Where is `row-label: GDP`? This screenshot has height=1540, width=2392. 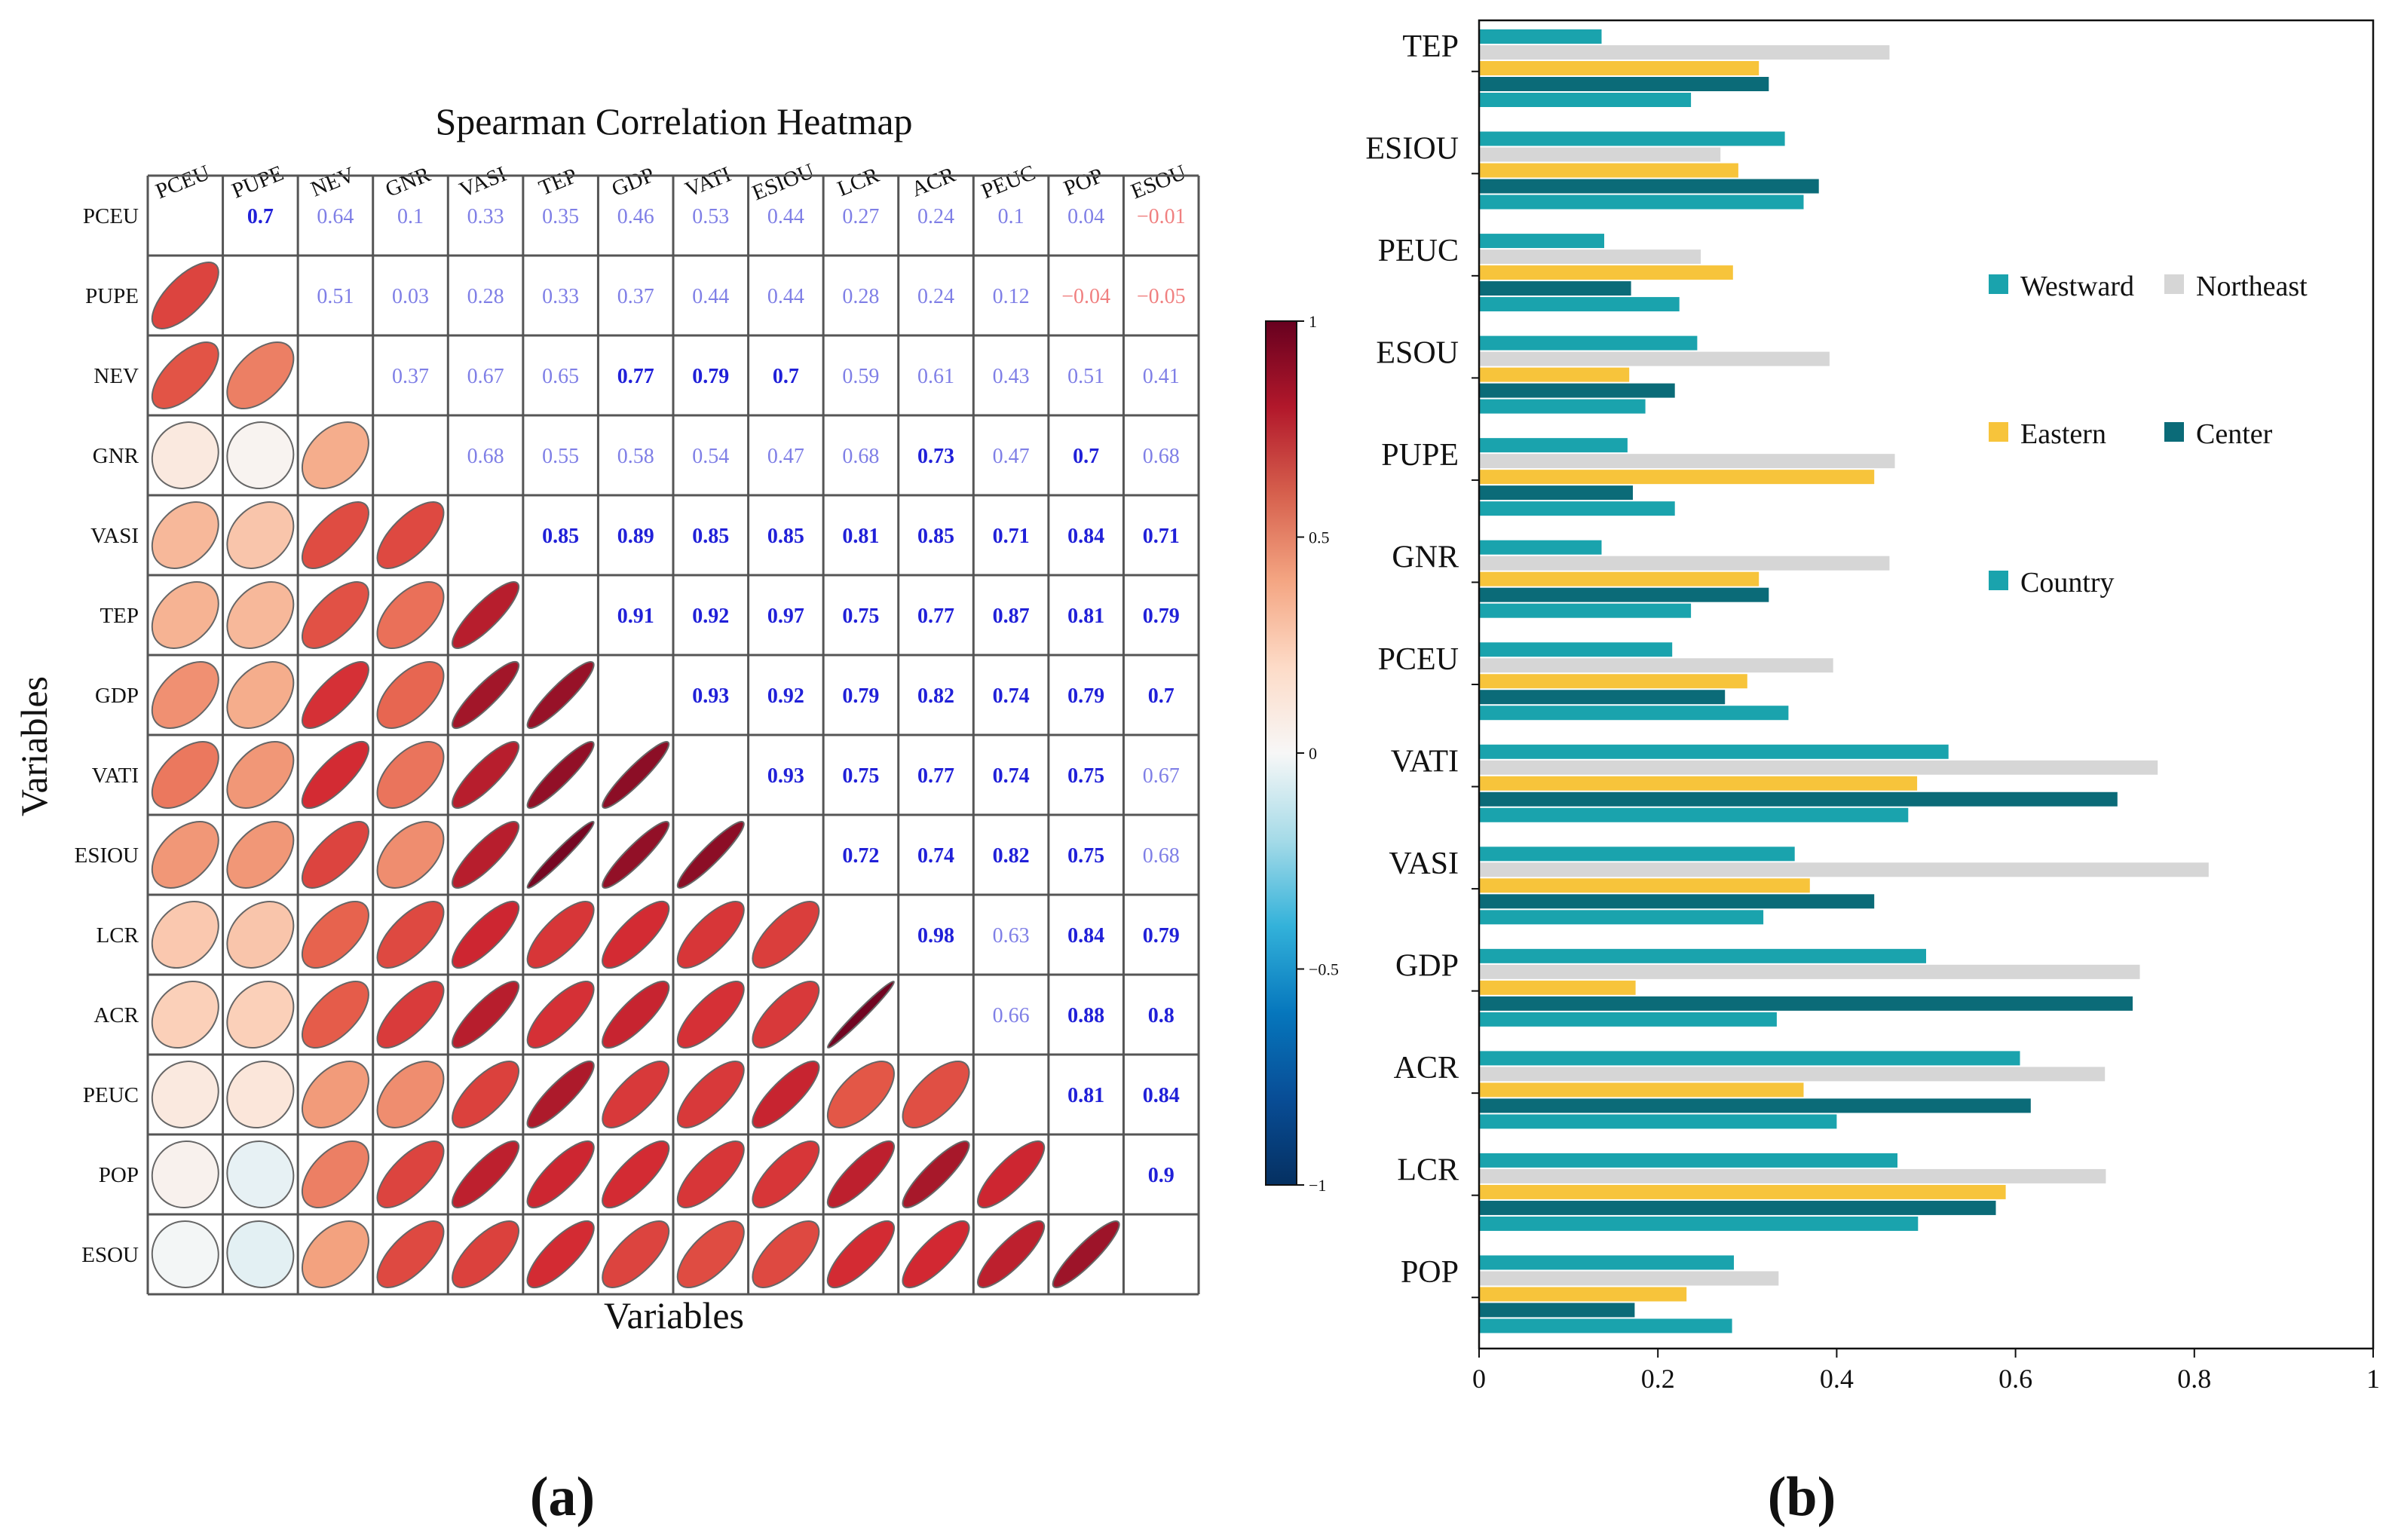
row-label: GDP is located at coordinates (117, 696).